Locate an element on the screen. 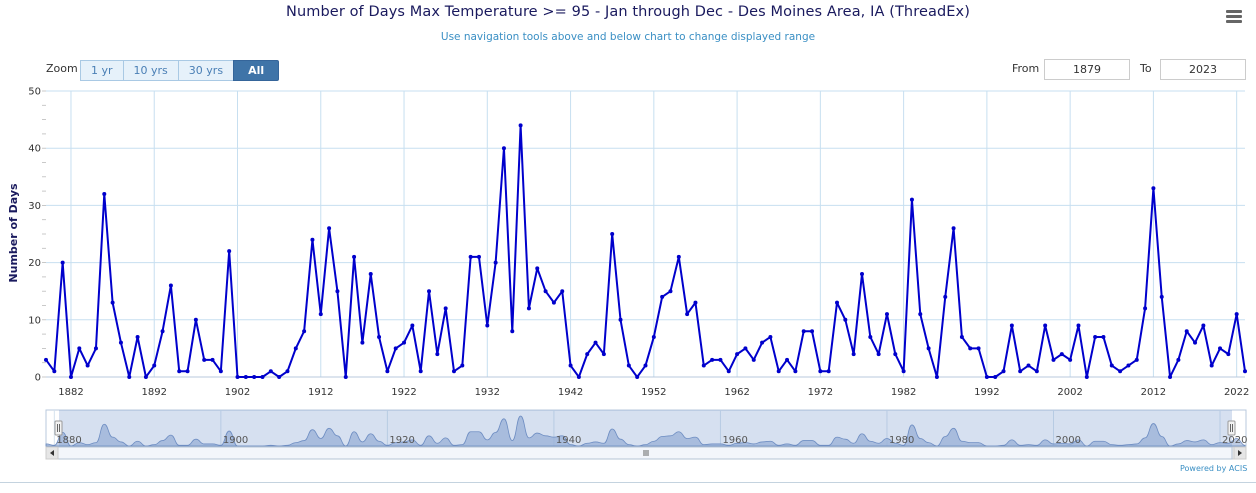 This screenshot has height=493, width=1256. to-input: 2023 is located at coordinates (1203, 69).